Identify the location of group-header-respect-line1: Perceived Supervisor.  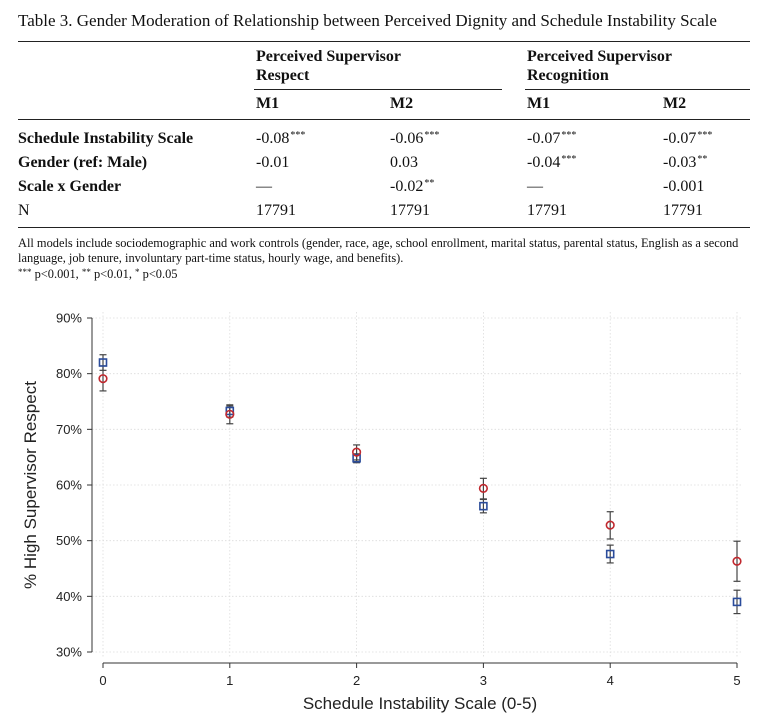
(329, 56).